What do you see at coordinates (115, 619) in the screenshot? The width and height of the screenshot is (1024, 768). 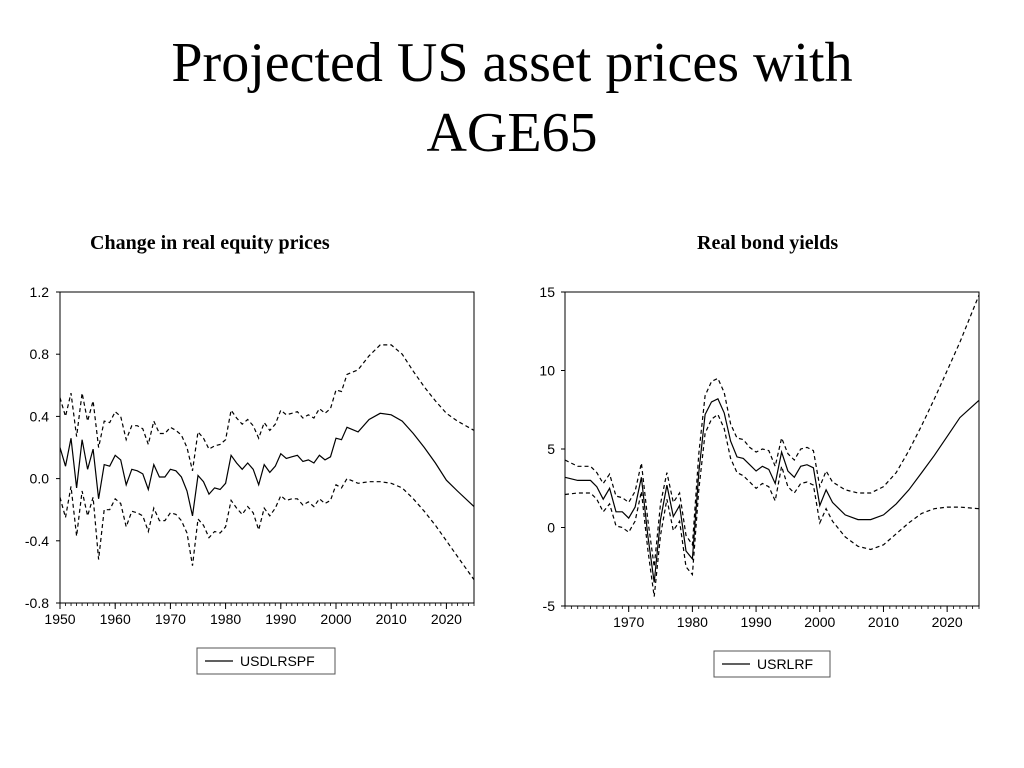 I see `equity-x-tick-label: 1960` at bounding box center [115, 619].